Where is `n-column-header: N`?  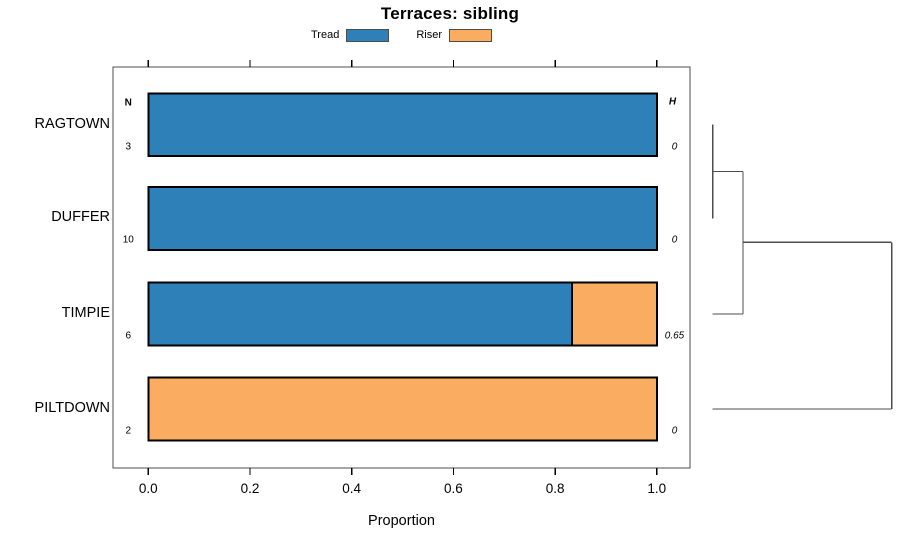 n-column-header: N is located at coordinates (128, 103).